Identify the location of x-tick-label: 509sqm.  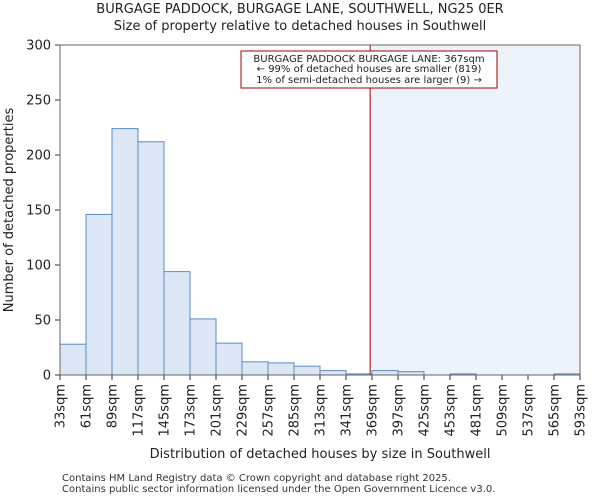
(503, 410).